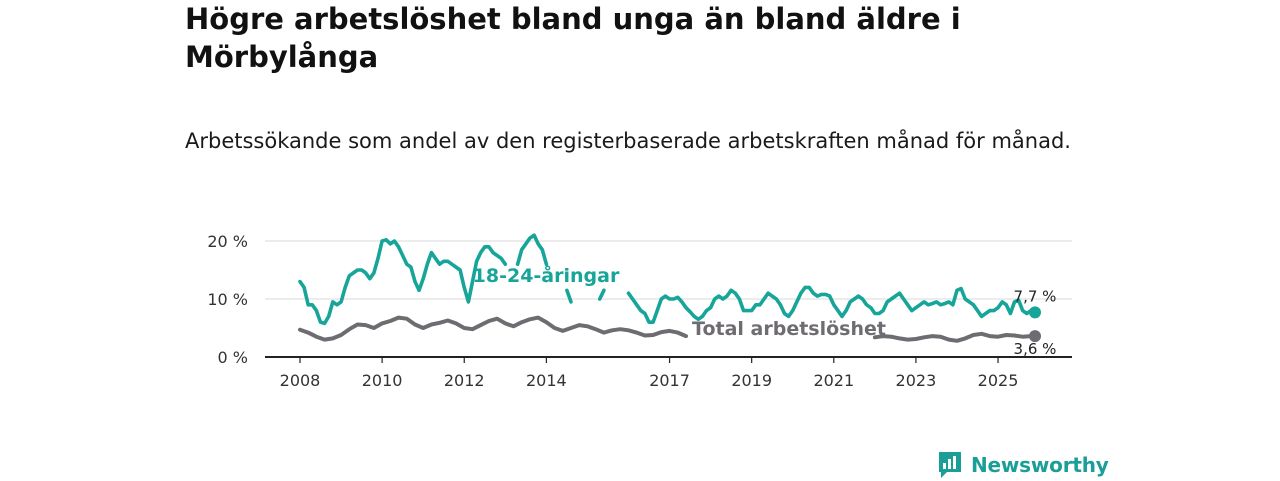 Image resolution: width=1280 pixels, height=481 pixels. I want to click on x-tick-label: 2021, so click(833, 380).